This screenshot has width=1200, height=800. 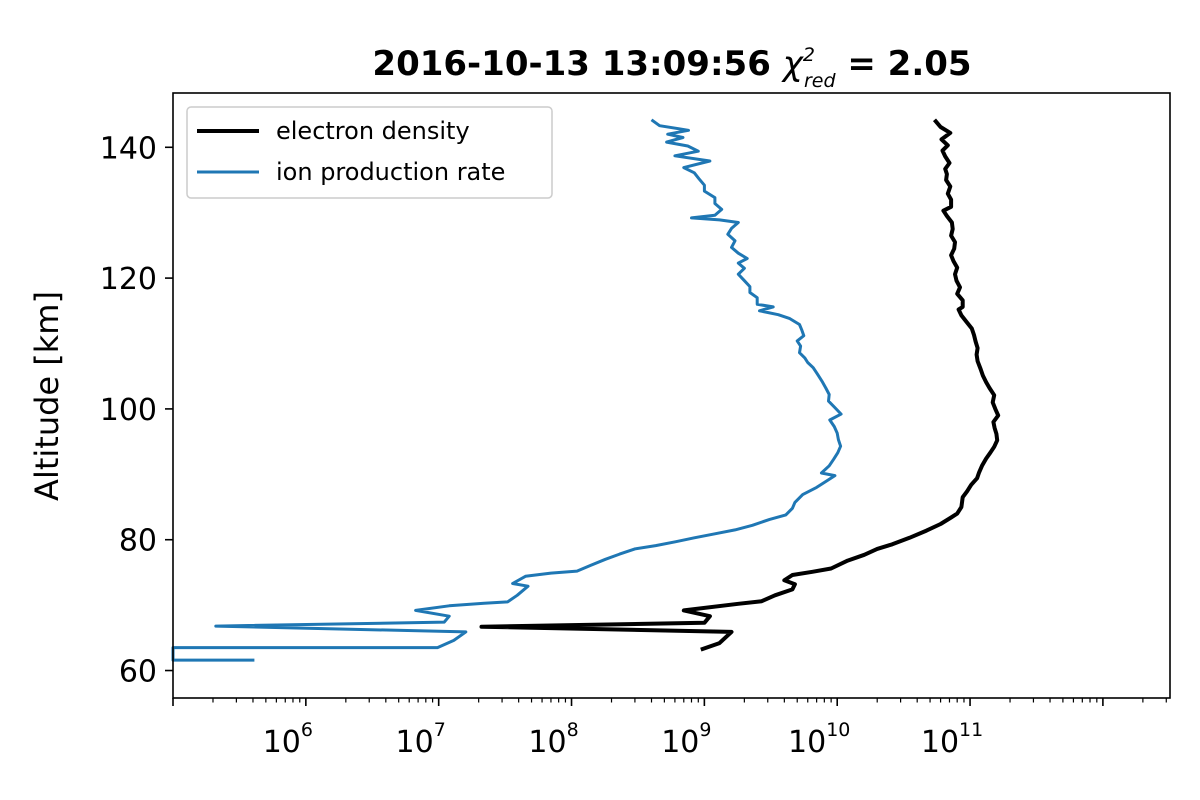 I want to click on x-tick-exponent: 7, so click(x=440, y=730).